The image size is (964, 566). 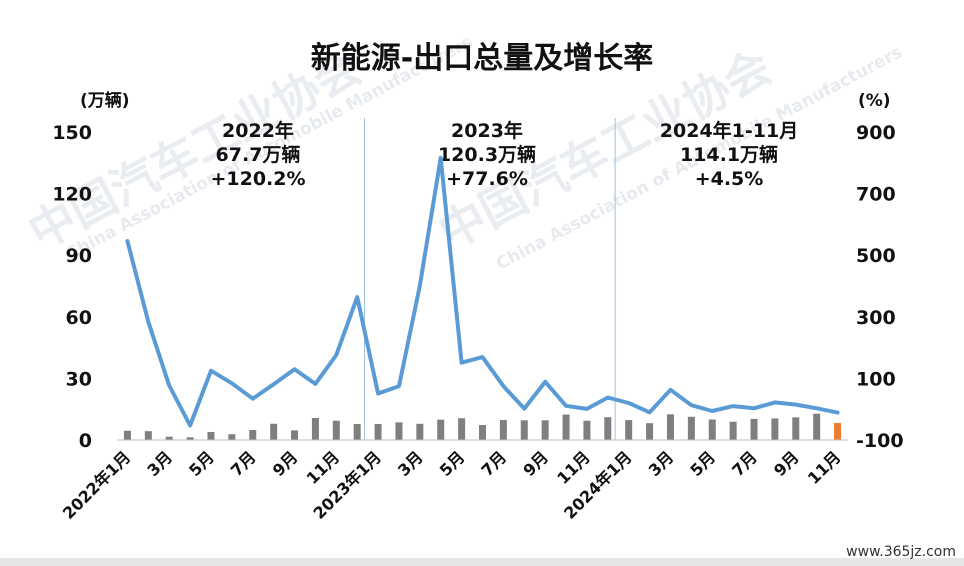 I want to click on left-tick-label: 30, so click(x=79, y=379).